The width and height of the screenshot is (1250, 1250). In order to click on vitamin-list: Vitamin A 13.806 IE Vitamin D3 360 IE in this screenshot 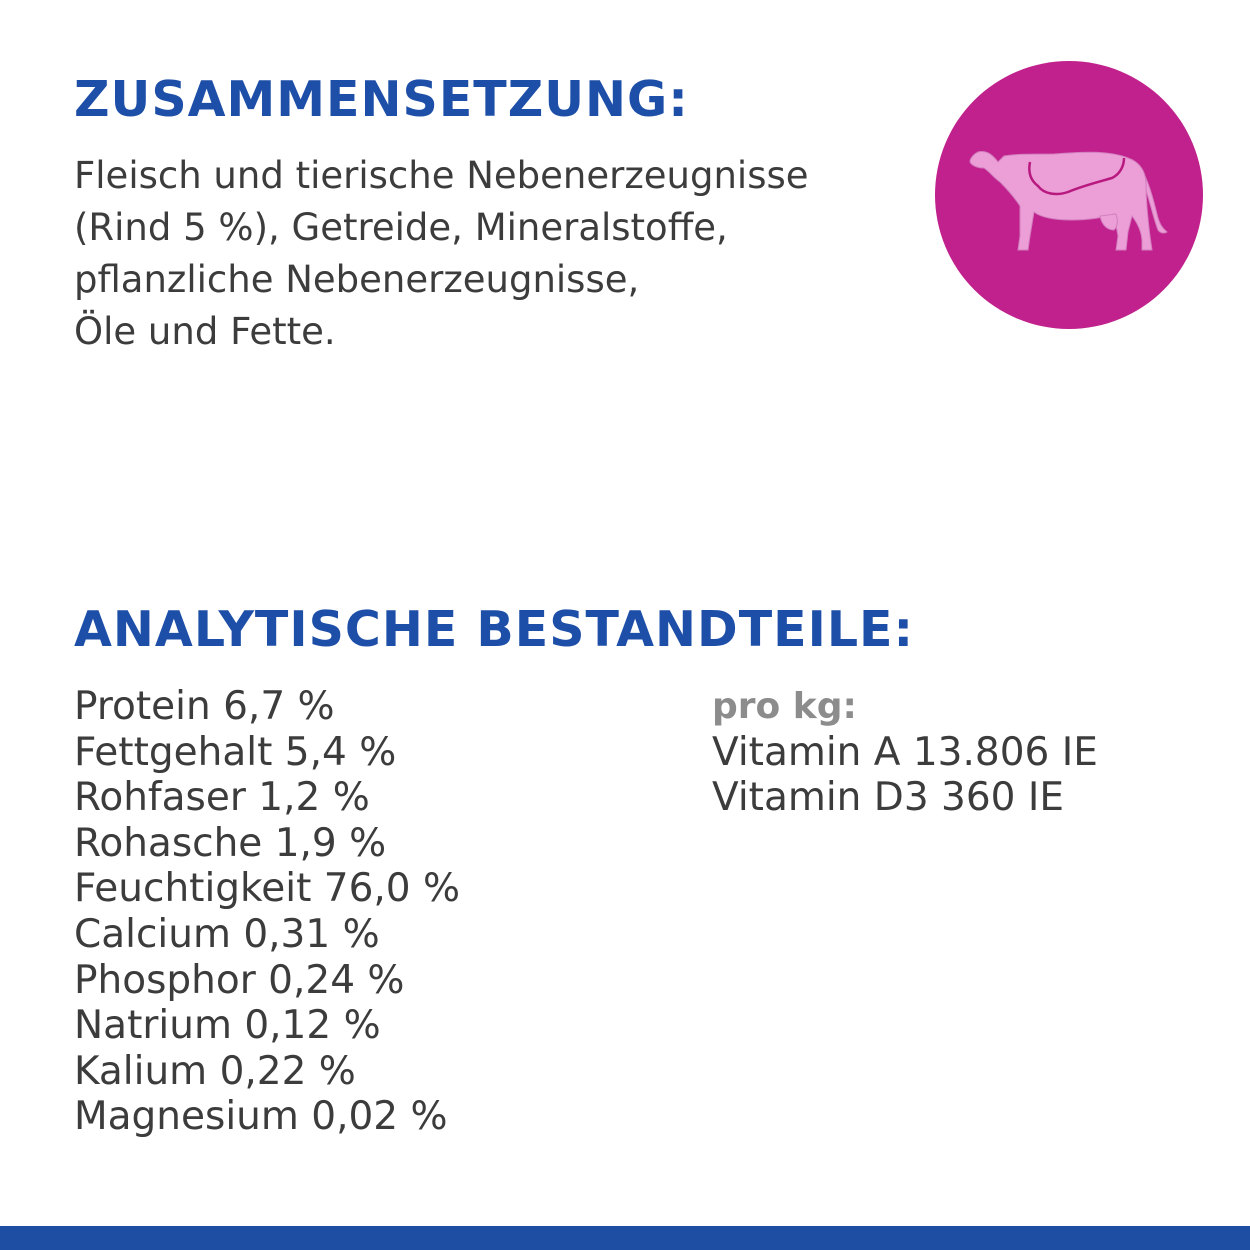, I will do `click(905, 775)`.